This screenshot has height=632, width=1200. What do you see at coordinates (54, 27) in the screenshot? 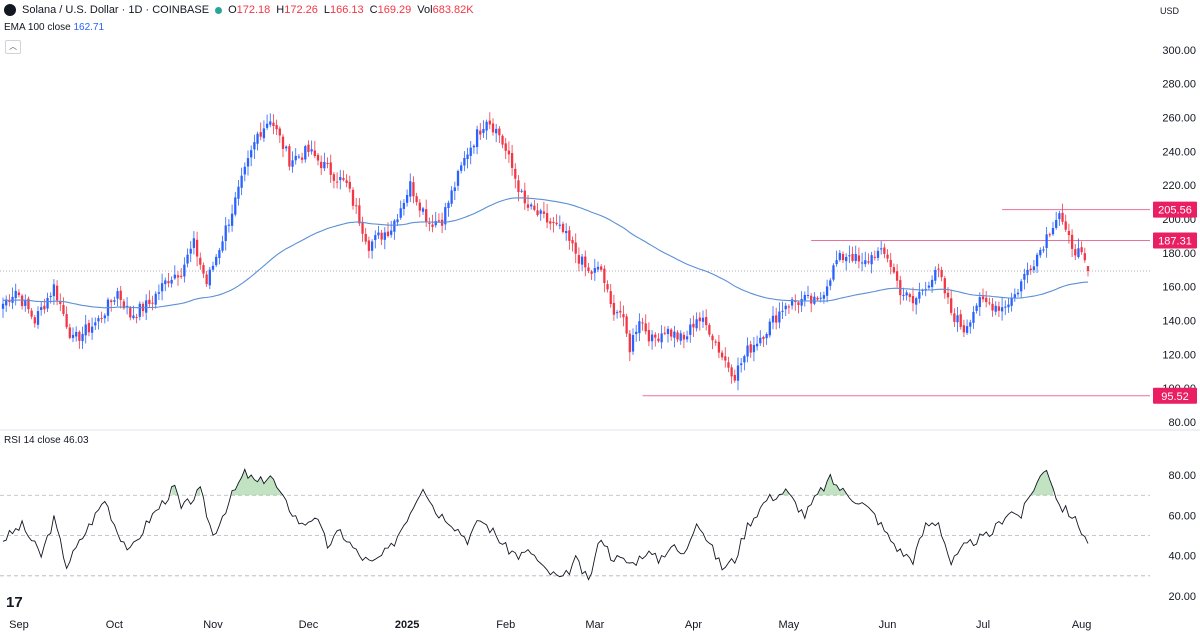
I see `ema-legend: EMA 100 close 162.71` at bounding box center [54, 27].